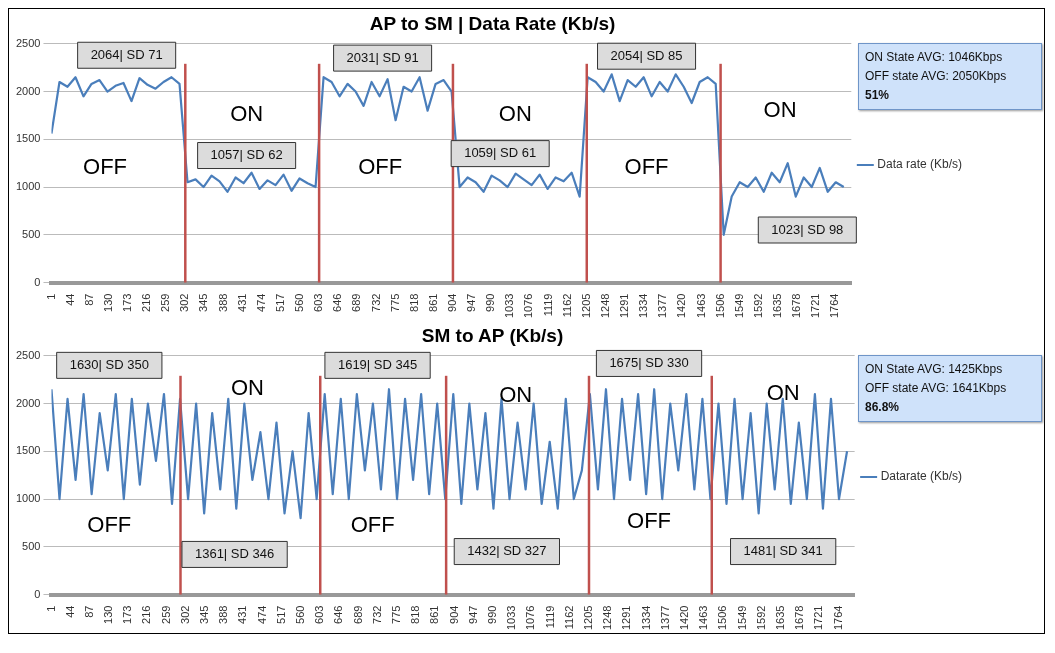  Describe the element at coordinates (109, 364) in the screenshot. I see `annotation: 1630| SD 350` at that location.